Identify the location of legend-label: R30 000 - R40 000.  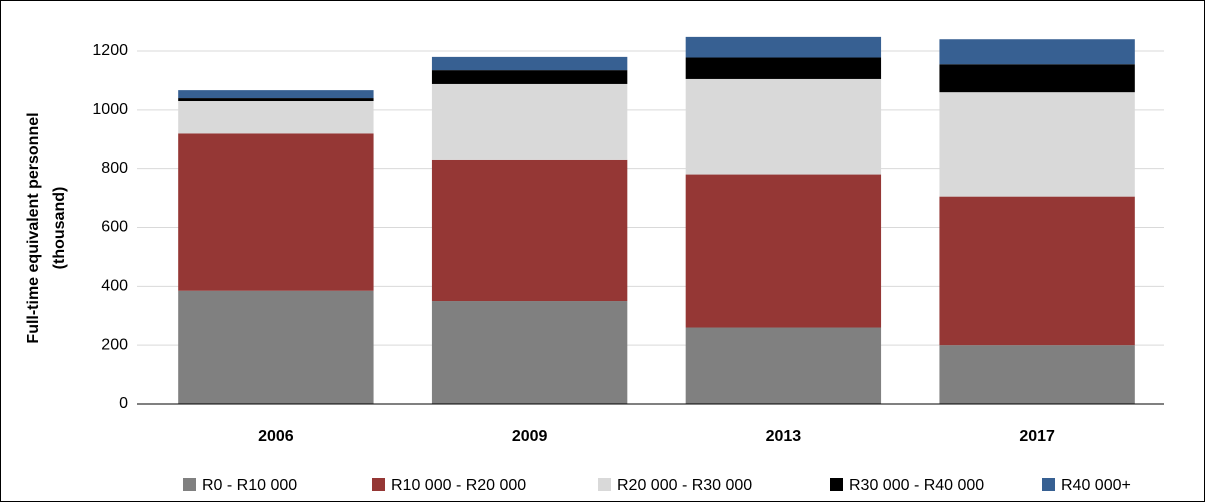
(916, 485).